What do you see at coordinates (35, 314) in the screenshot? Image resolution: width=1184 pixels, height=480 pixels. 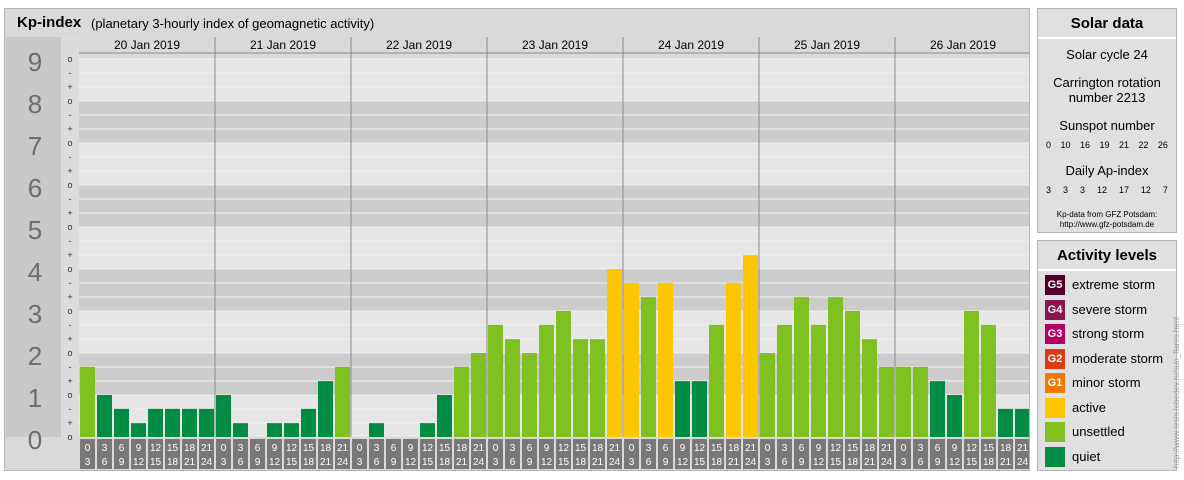 I see `y-tick-label: 3` at bounding box center [35, 314].